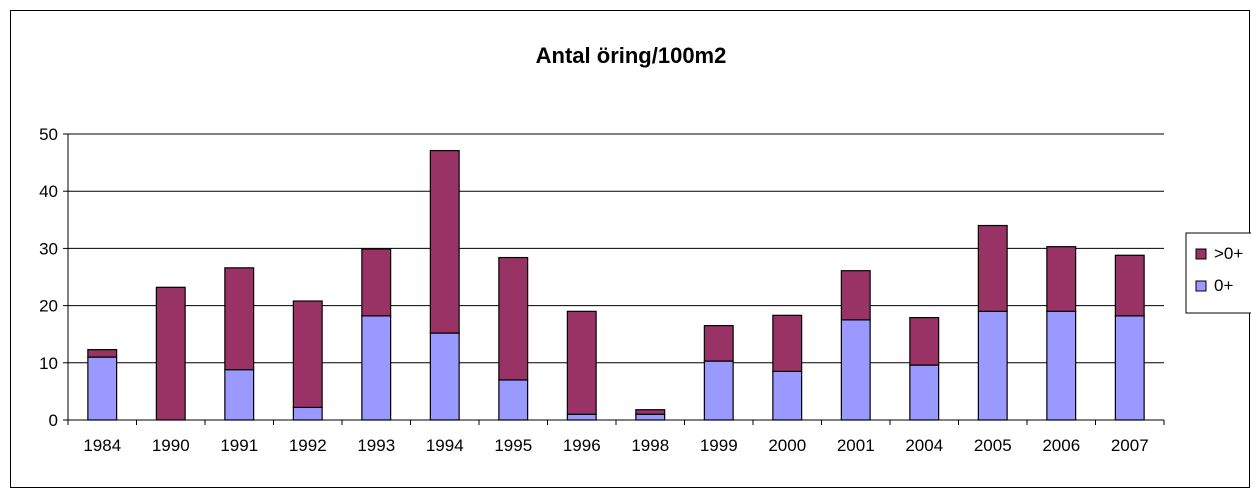  Describe the element at coordinates (650, 445) in the screenshot. I see `x-tick-label: 1998` at that location.